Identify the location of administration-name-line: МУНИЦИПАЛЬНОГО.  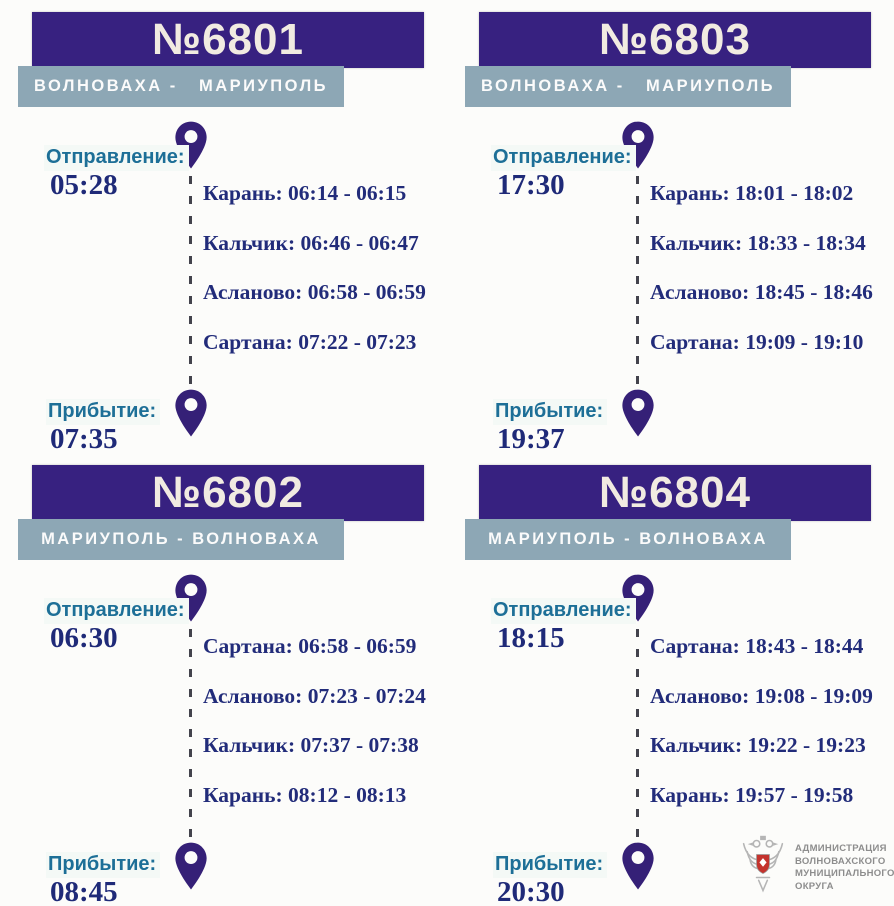
(844, 873).